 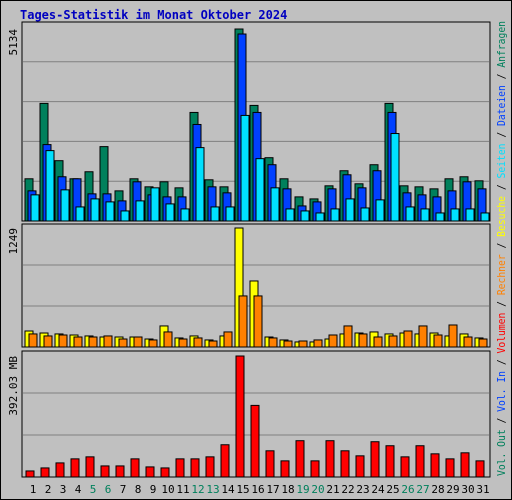 I want to click on x-tick-label: 16, so click(x=257, y=489).